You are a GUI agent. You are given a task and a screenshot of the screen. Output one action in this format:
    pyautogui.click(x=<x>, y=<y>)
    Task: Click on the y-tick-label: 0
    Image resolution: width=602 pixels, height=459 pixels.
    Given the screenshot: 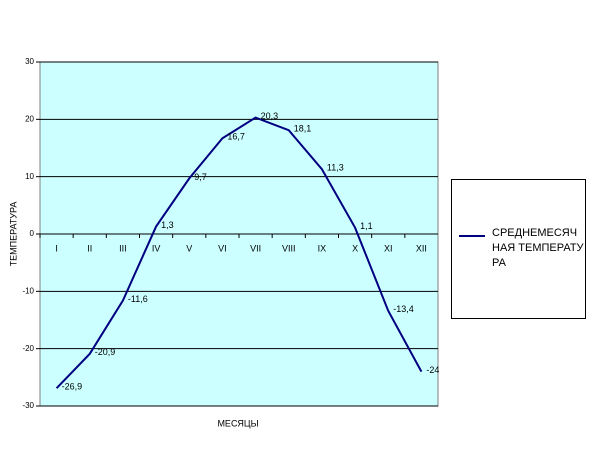 What is the action you would take?
    pyautogui.click(x=32, y=233)
    